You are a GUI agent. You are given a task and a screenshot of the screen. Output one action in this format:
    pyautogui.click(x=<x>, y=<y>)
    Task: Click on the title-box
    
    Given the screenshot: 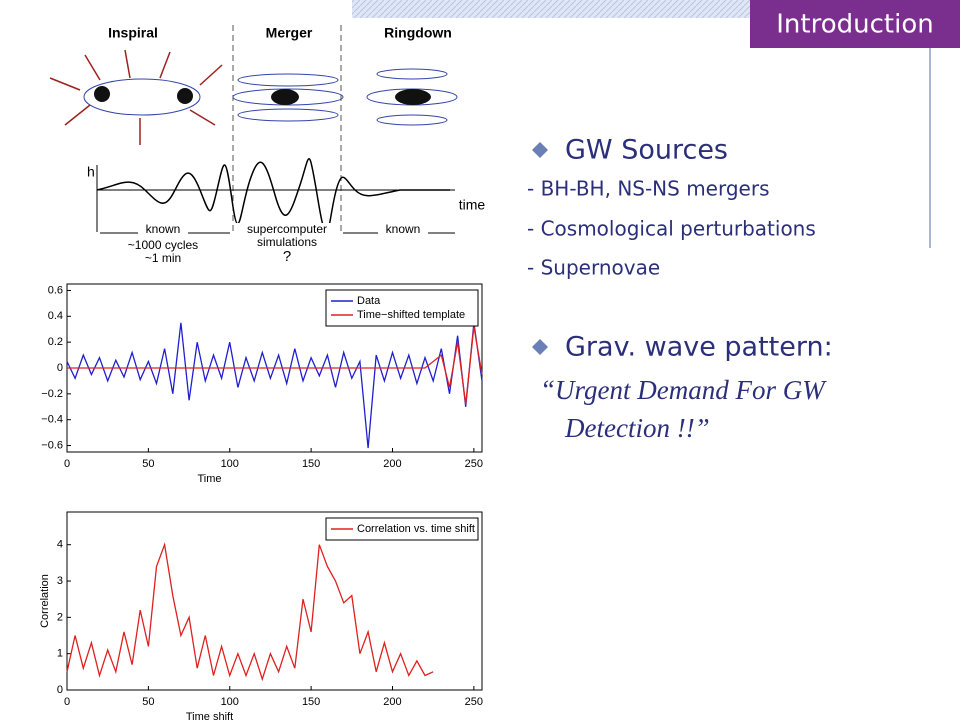 What is the action you would take?
    pyautogui.click(x=855, y=24)
    